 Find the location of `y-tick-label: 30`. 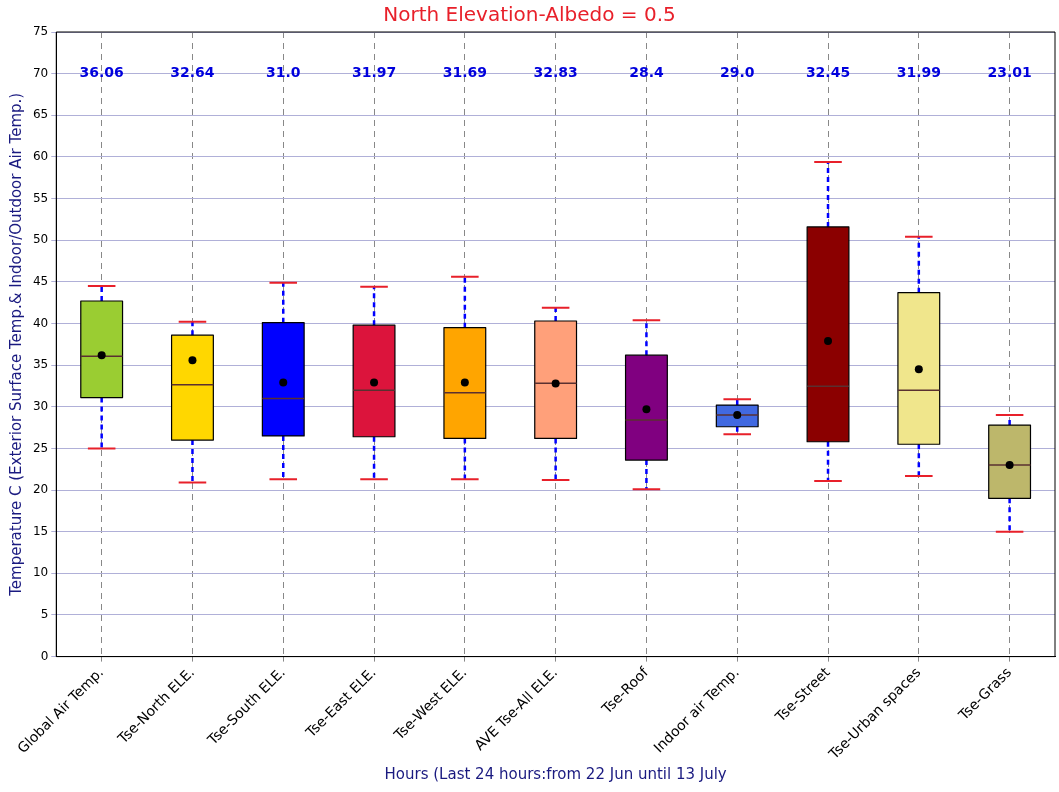

y-tick-label: 30 is located at coordinates (40, 405).